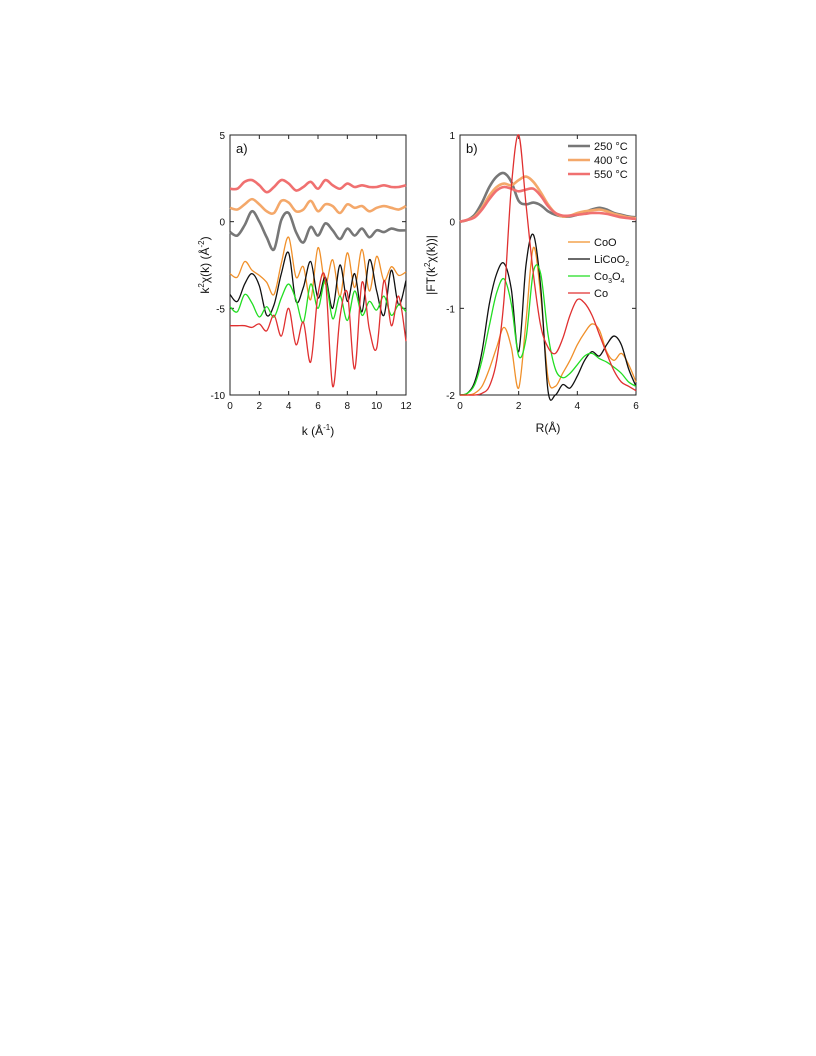 This screenshot has height=1056, width=816. What do you see at coordinates (588, 294) in the screenshot?
I see `legend-item-co: Co` at bounding box center [588, 294].